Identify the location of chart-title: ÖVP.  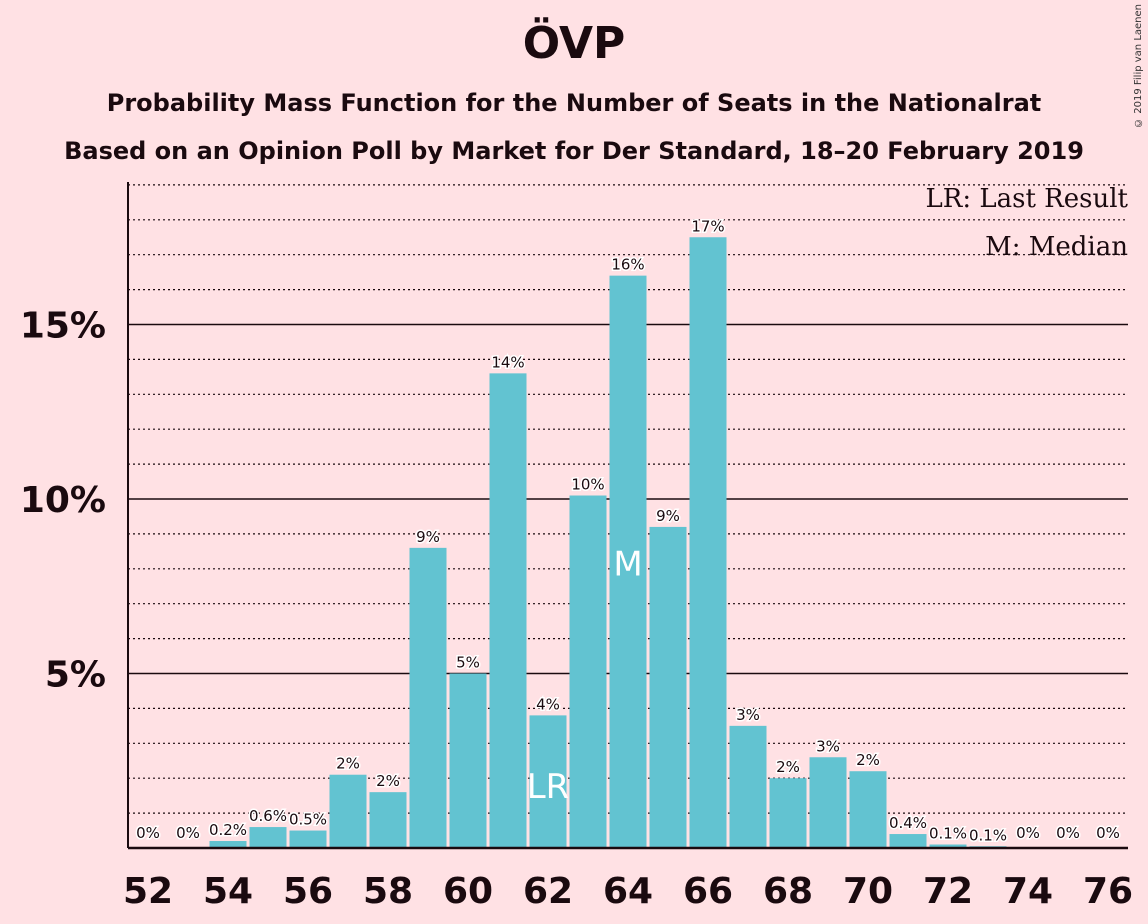
(574, 43).